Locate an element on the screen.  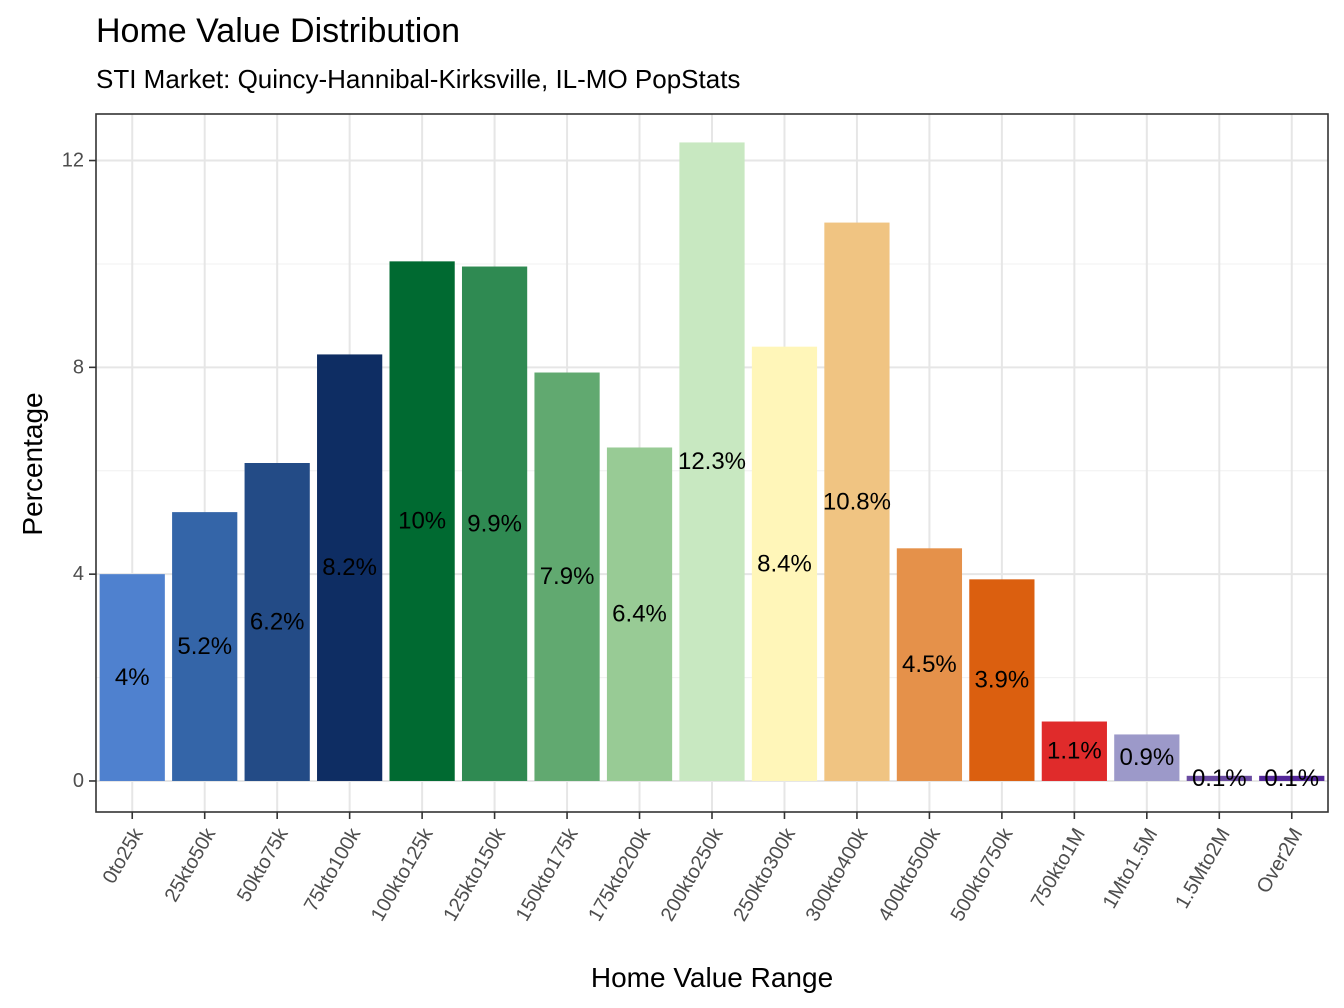
bar-1Mto1.5M is located at coordinates (1147, 757).